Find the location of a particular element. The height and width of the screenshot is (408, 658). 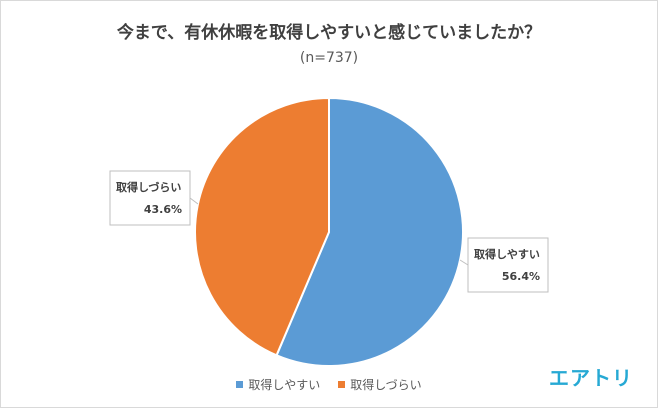

legend-label-2: 取得しづらい is located at coordinates (386, 385).